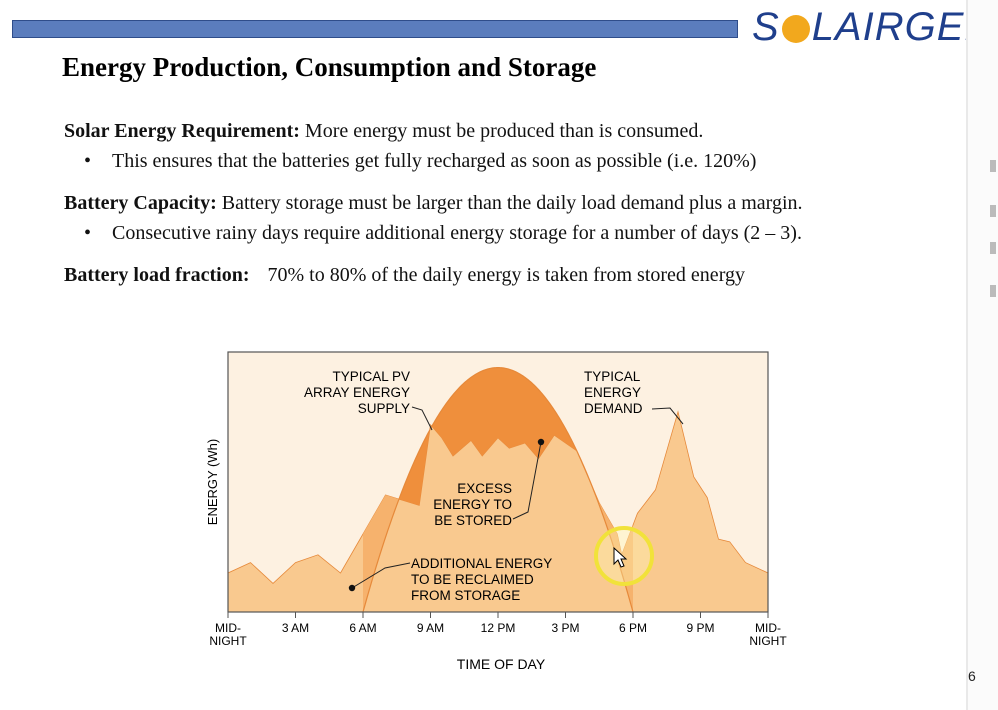 This screenshot has height=710, width=998. What do you see at coordinates (766, 27) in the screenshot?
I see `brand-logo-start: S` at bounding box center [766, 27].